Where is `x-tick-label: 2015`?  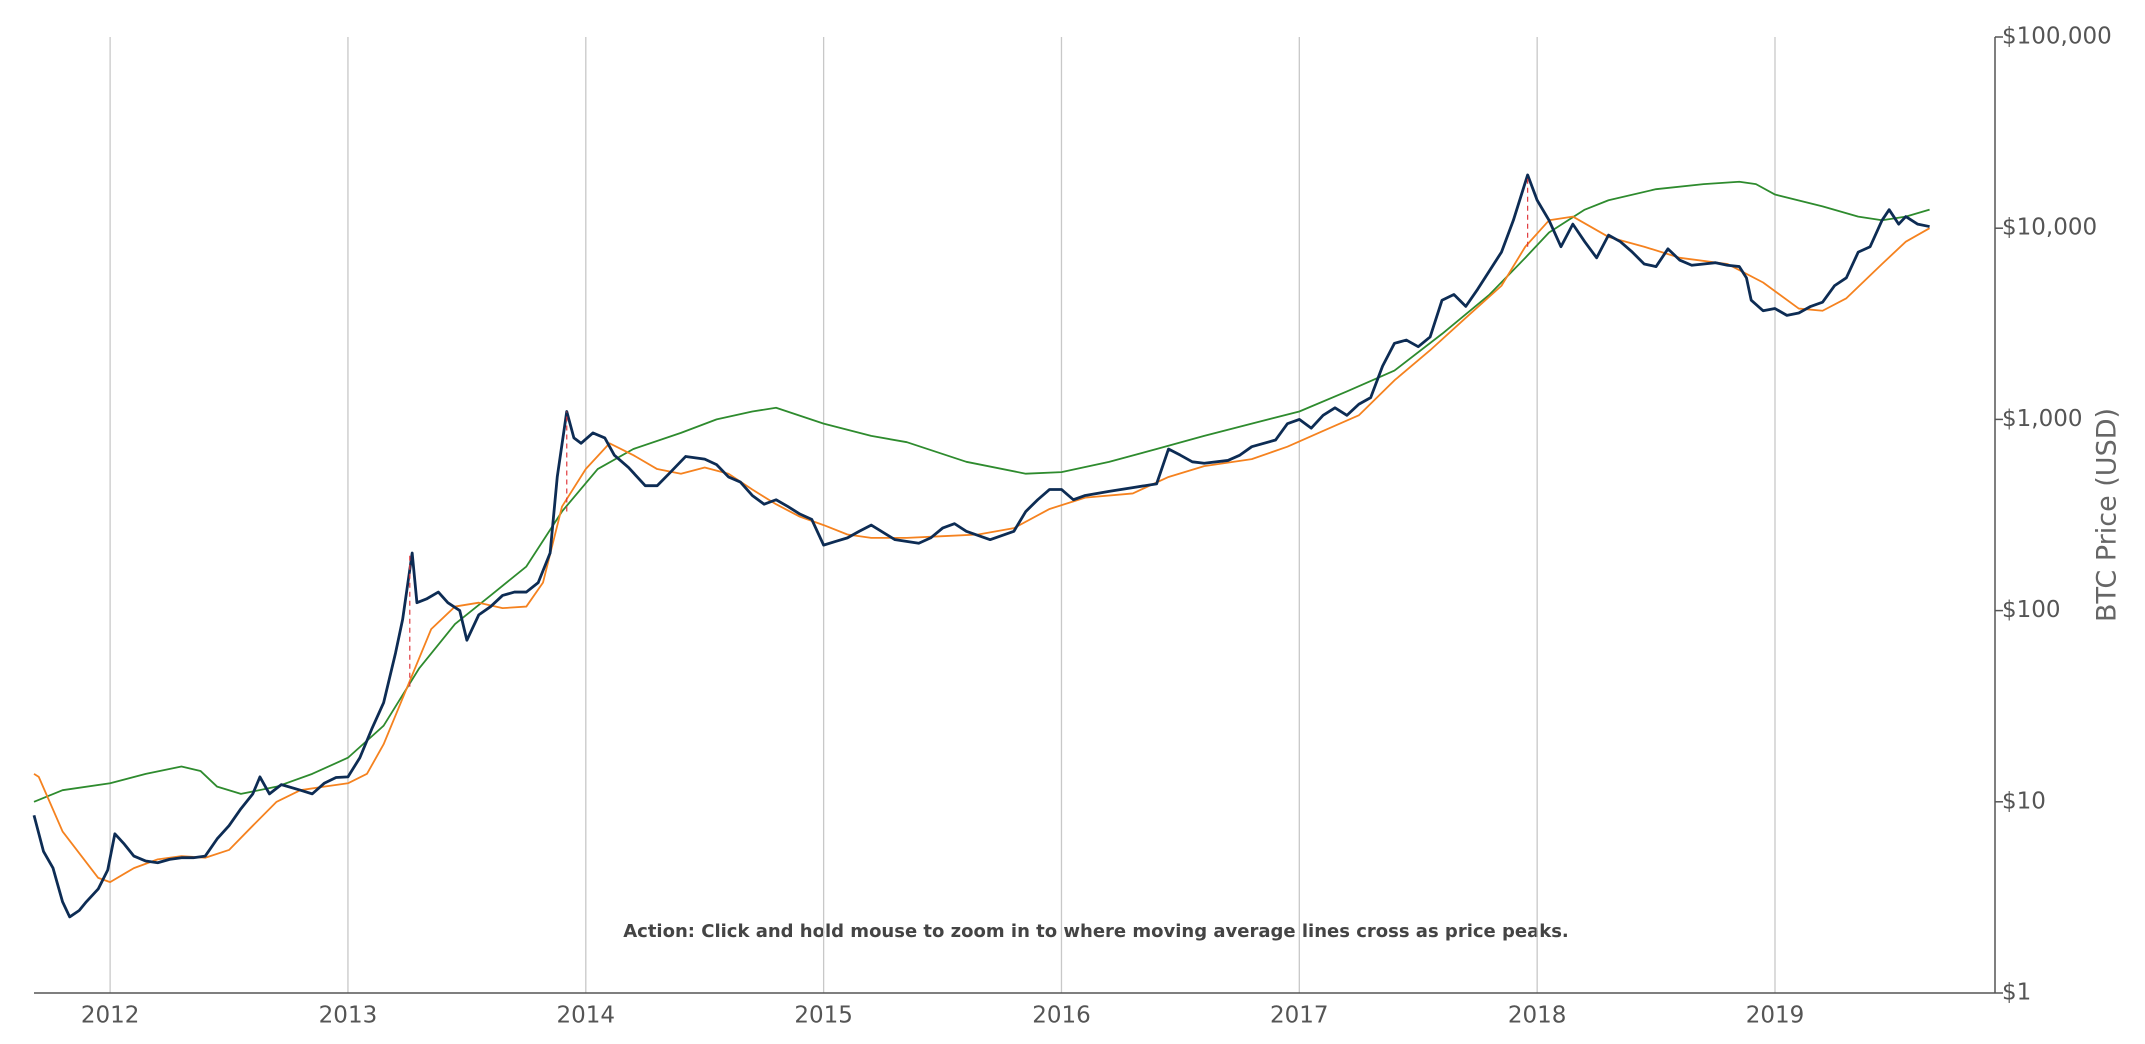 x-tick-label: 2015 is located at coordinates (823, 1016).